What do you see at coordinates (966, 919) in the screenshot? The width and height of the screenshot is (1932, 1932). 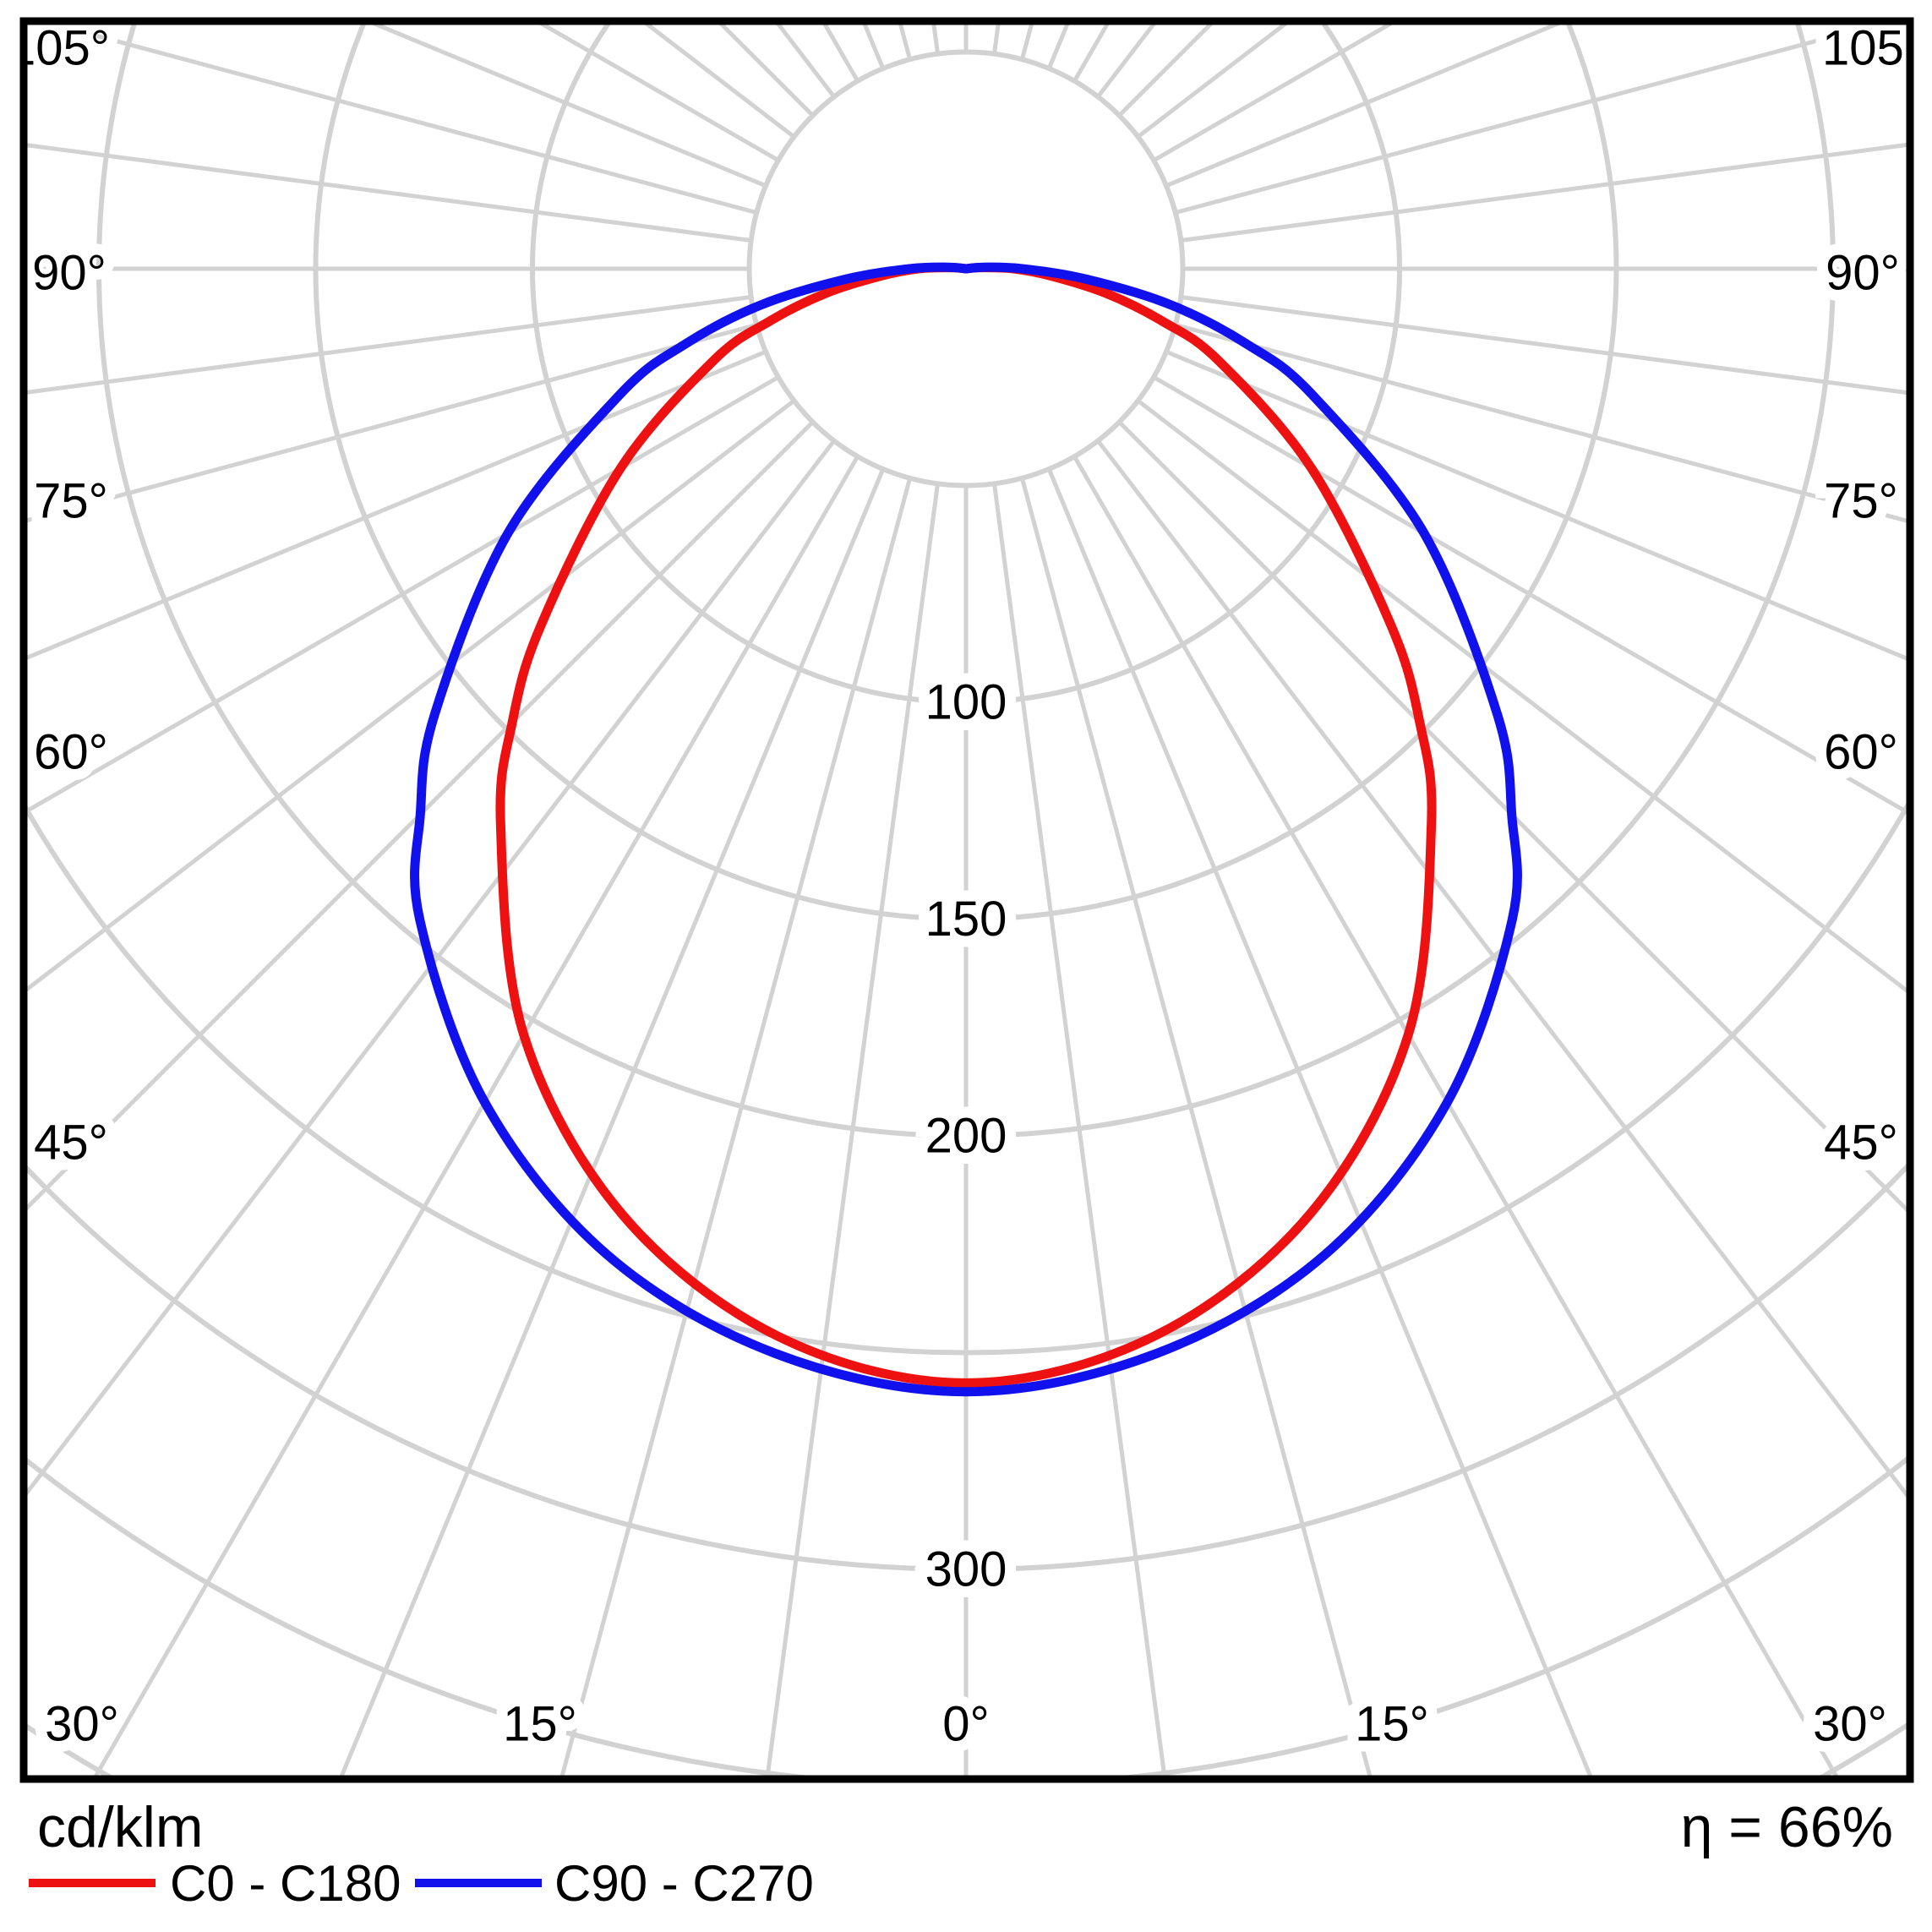 I see `ring-label-150: 150` at bounding box center [966, 919].